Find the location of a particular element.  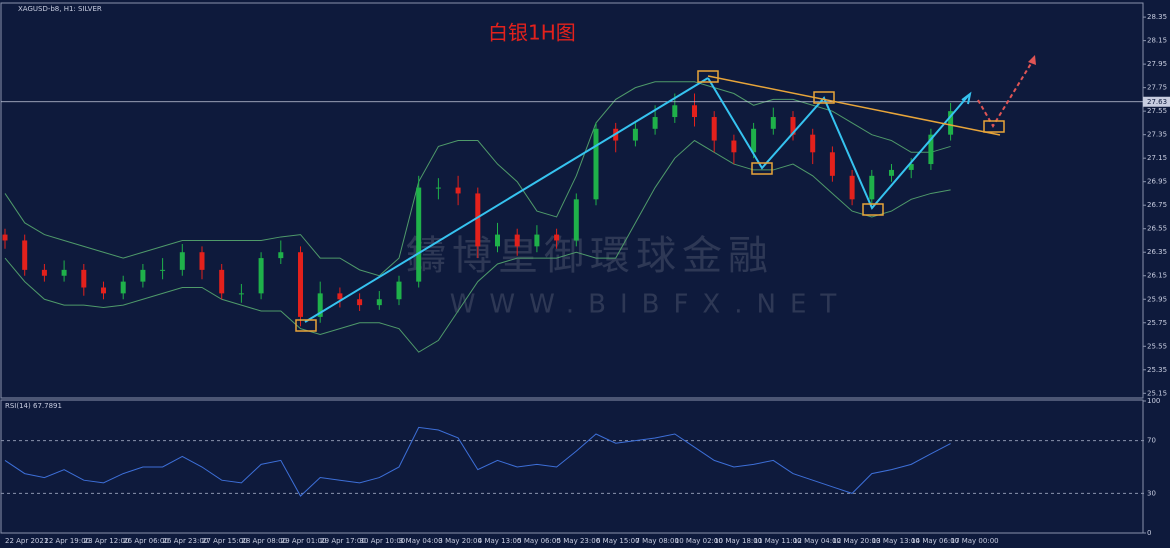

x-tick-label: 23 Apr 12:00 is located at coordinates (107, 541).